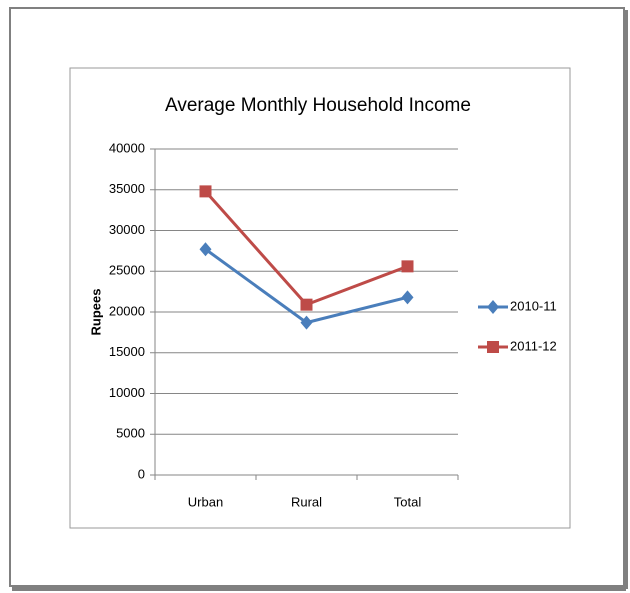 Image resolution: width=630 pixels, height=593 pixels. What do you see at coordinates (533, 305) in the screenshot?
I see `legend-label: 2010-11` at bounding box center [533, 305].